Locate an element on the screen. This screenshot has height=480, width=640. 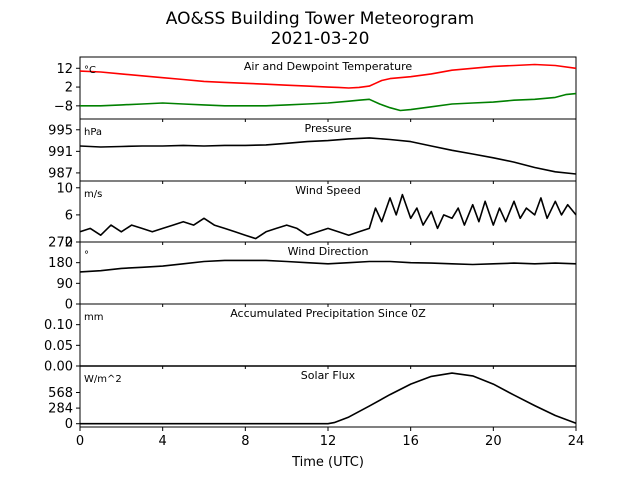
panel-title: Wind Speed is located at coordinates (328, 190).